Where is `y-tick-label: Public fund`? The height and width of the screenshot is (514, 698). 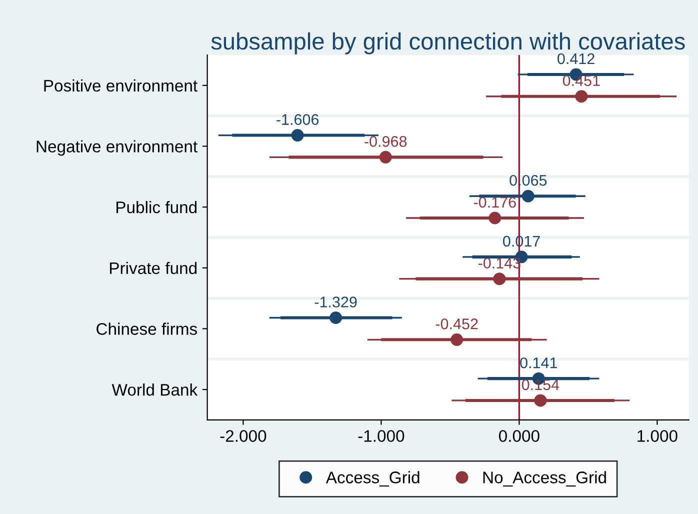
y-tick-label: Public fund is located at coordinates (156, 207).